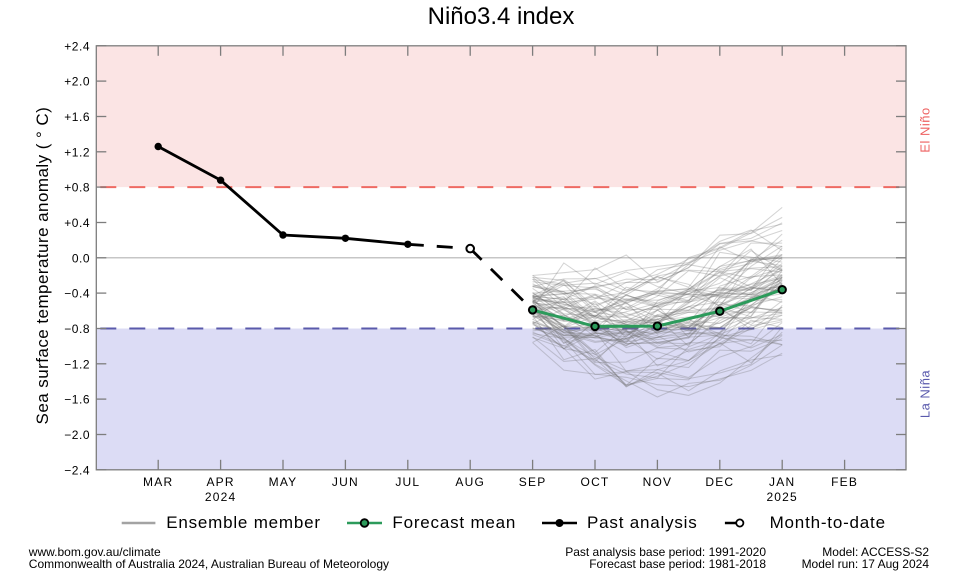 The width and height of the screenshot is (955, 578). Describe the element at coordinates (81, 258) in the screenshot. I see `svg-text: 0.0` at that location.